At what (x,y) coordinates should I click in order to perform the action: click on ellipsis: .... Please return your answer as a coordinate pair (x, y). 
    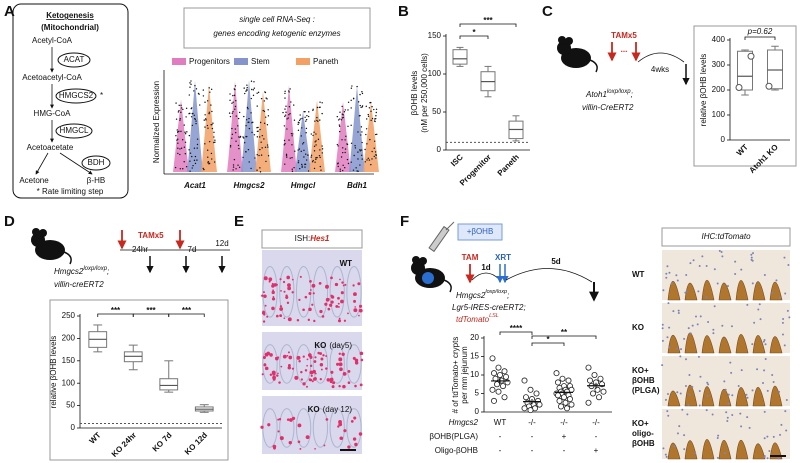
    Looking at the image, I should click on (624, 49).